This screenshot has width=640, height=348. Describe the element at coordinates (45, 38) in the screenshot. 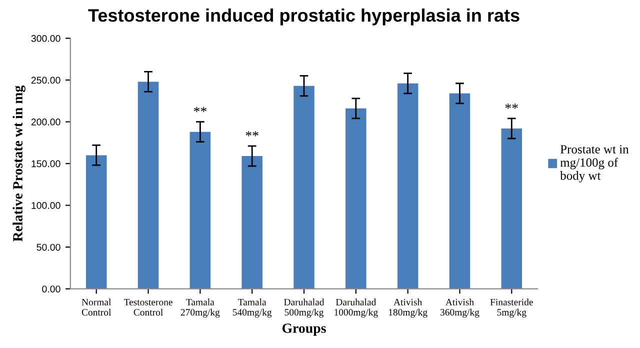

I see `y-tick-label: 300.00` at that location.